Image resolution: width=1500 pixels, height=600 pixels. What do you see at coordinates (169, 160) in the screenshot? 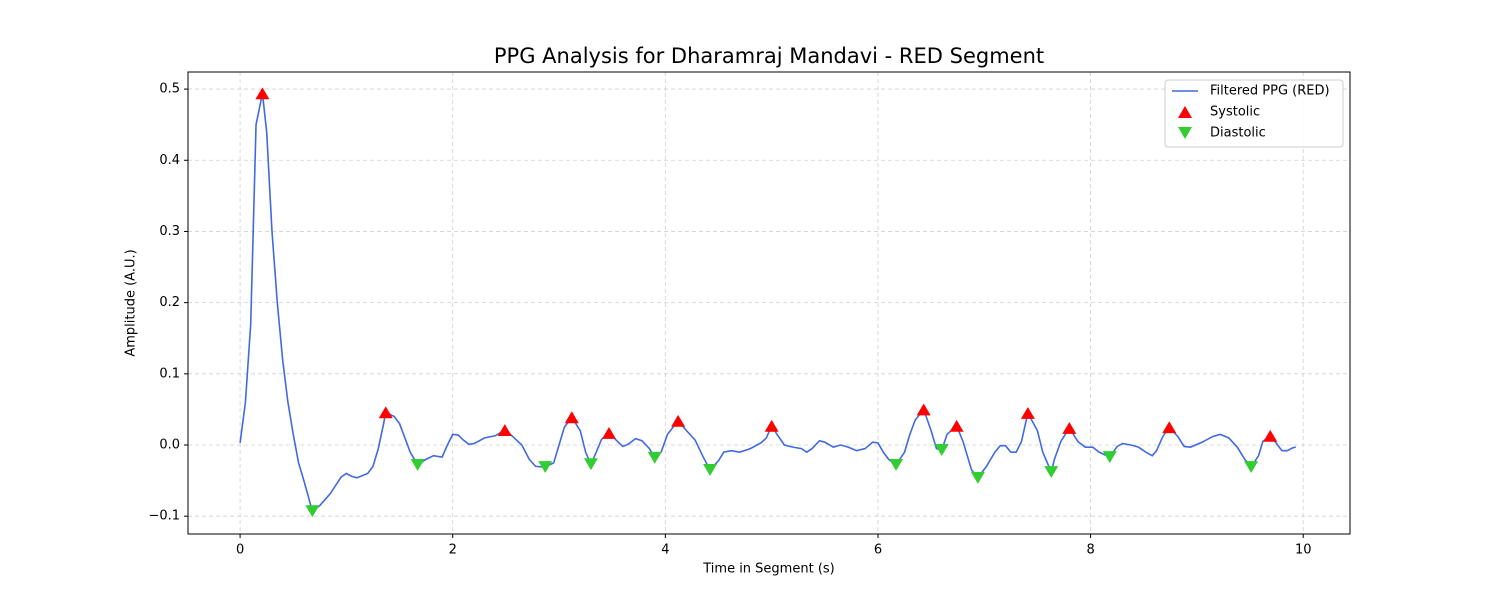
I see `y-tick-label: 0.4` at bounding box center [169, 160].